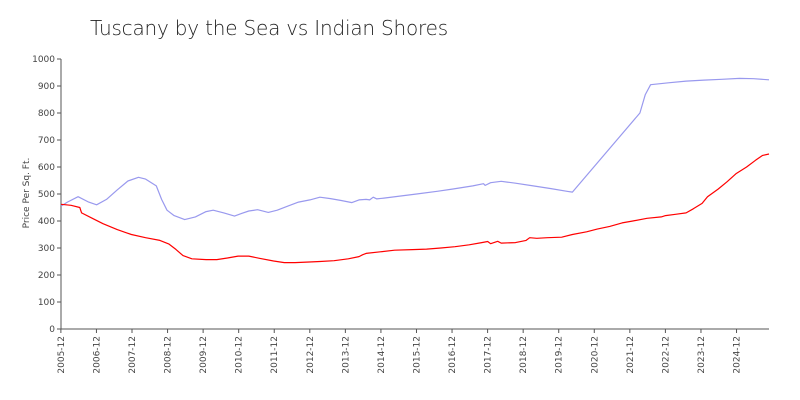 This screenshot has width=800, height=400. Describe the element at coordinates (346, 355) in the screenshot. I see `x-tick-label: 2013-12` at that location.